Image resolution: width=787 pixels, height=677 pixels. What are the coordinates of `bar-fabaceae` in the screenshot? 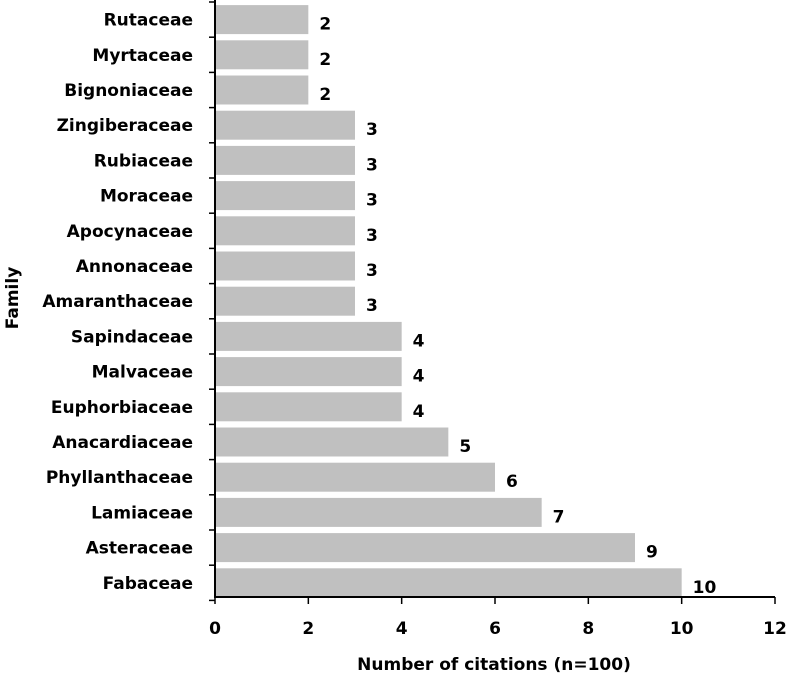 It's located at (448, 583).